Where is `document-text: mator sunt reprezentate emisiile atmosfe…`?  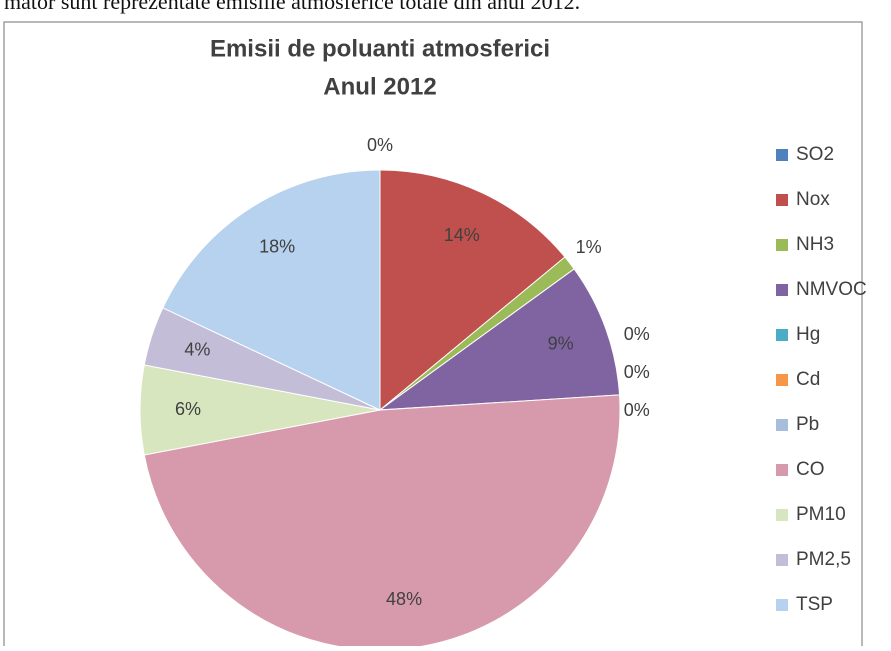
document-text: mator sunt reprezentate emisiile atmosfe… is located at coordinates (292, 7).